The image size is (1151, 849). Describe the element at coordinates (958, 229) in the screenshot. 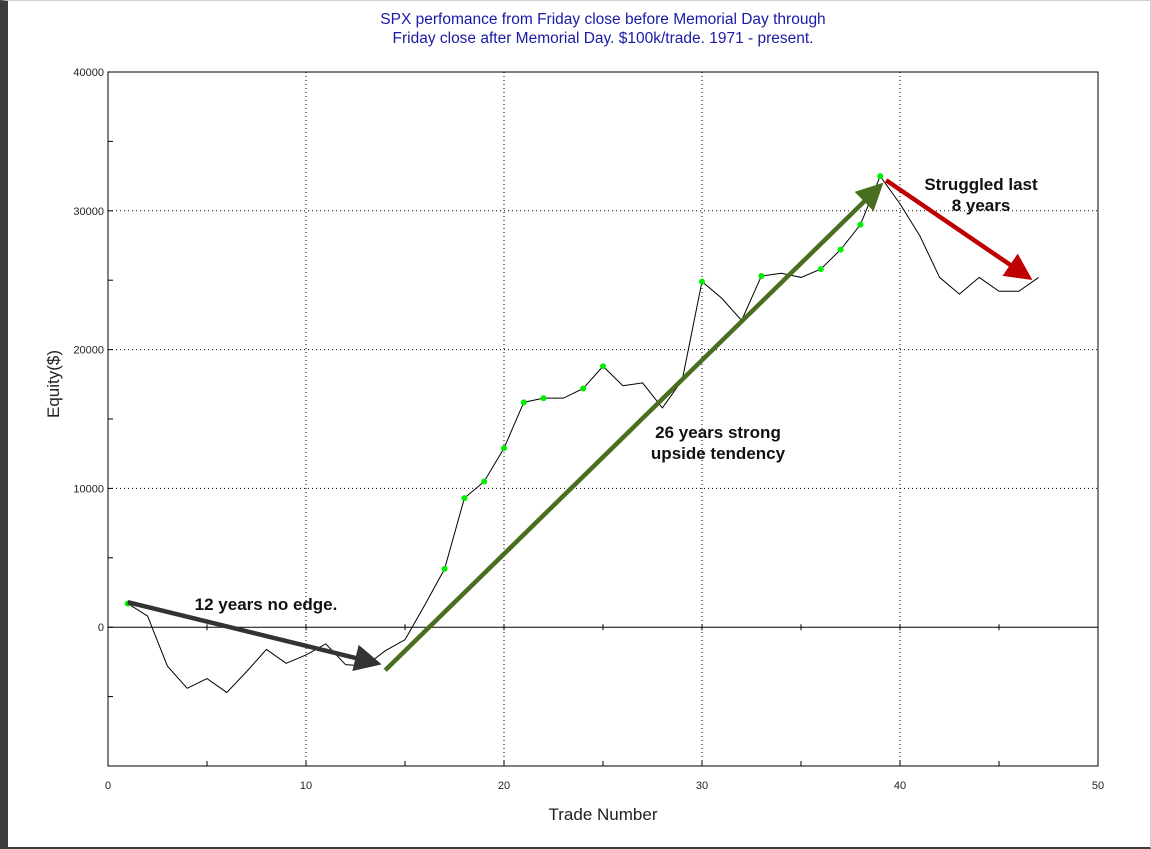

I see `struggled-arrow` at that location.